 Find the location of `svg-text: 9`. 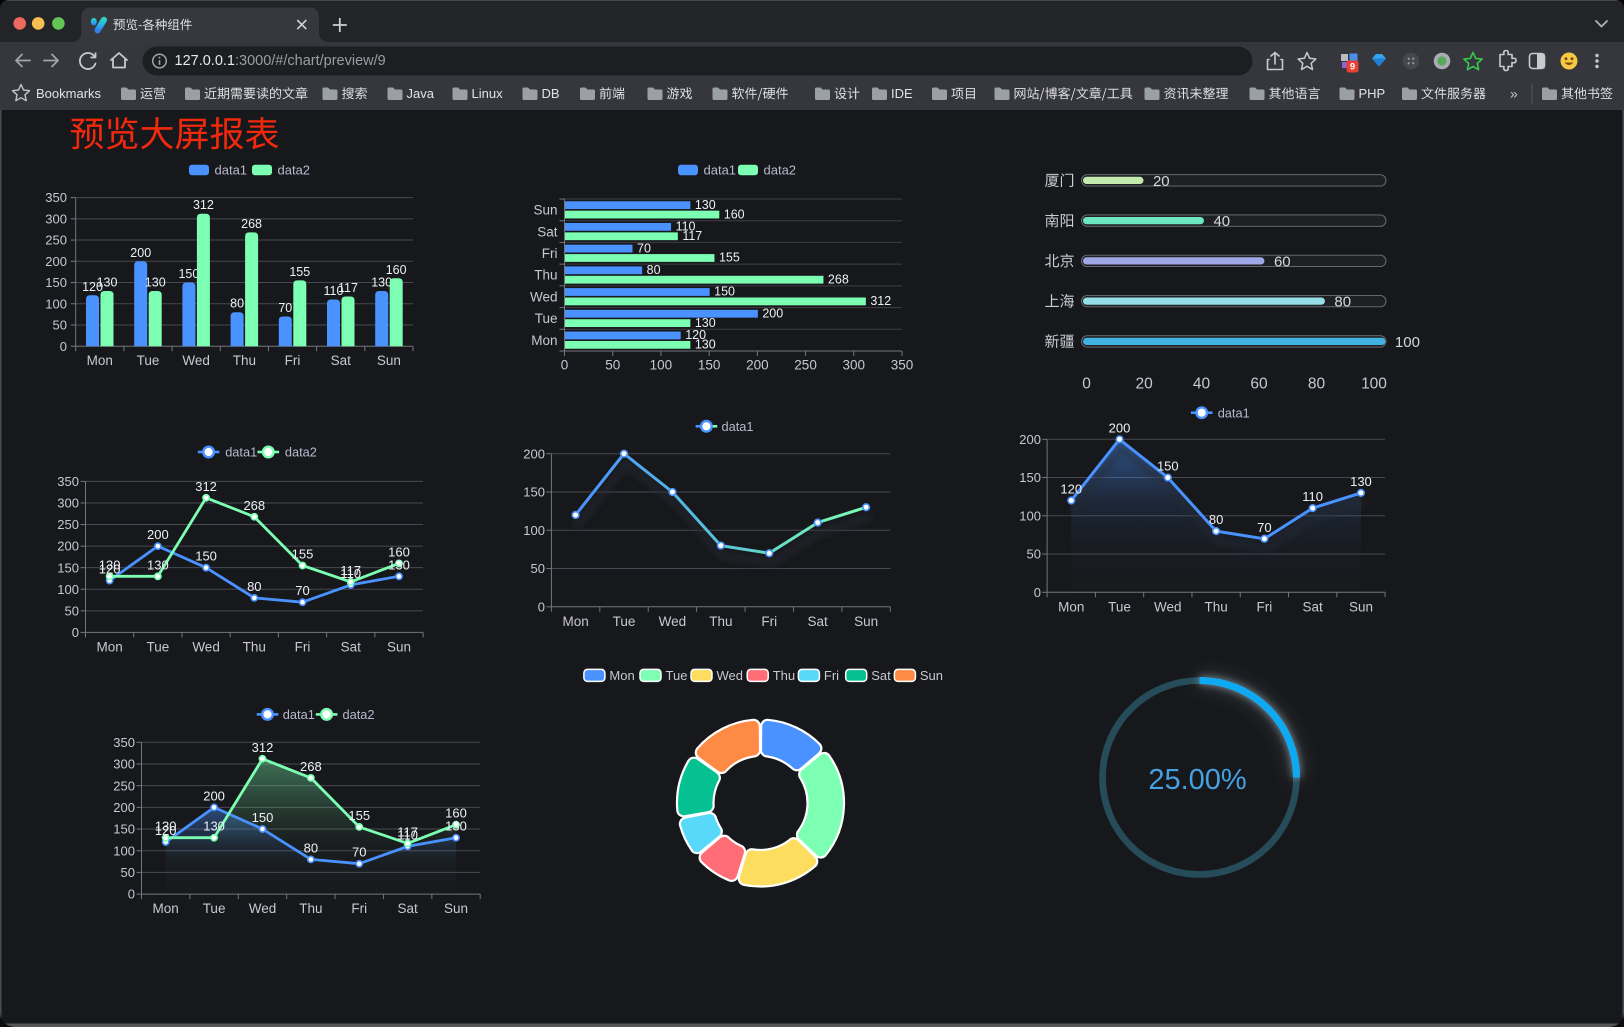

svg-text: 9 is located at coordinates (1352, 67).